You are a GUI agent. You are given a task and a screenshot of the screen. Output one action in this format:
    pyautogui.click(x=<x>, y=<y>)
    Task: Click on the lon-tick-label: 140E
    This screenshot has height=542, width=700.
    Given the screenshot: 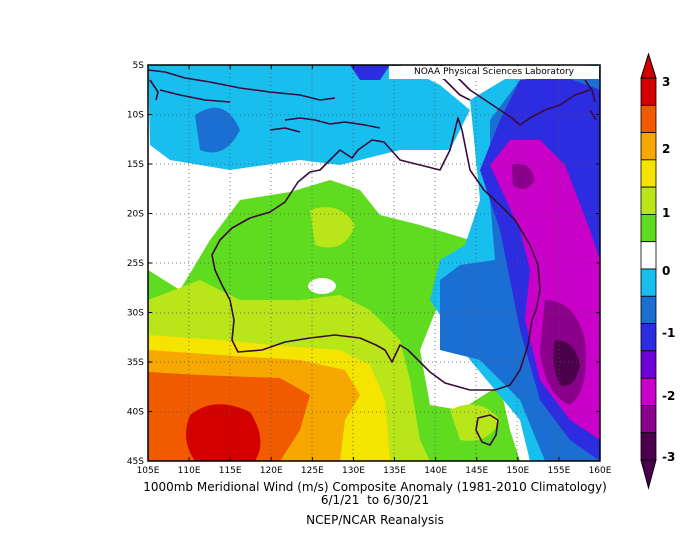 What is the action you would take?
    pyautogui.click(x=435, y=471)
    